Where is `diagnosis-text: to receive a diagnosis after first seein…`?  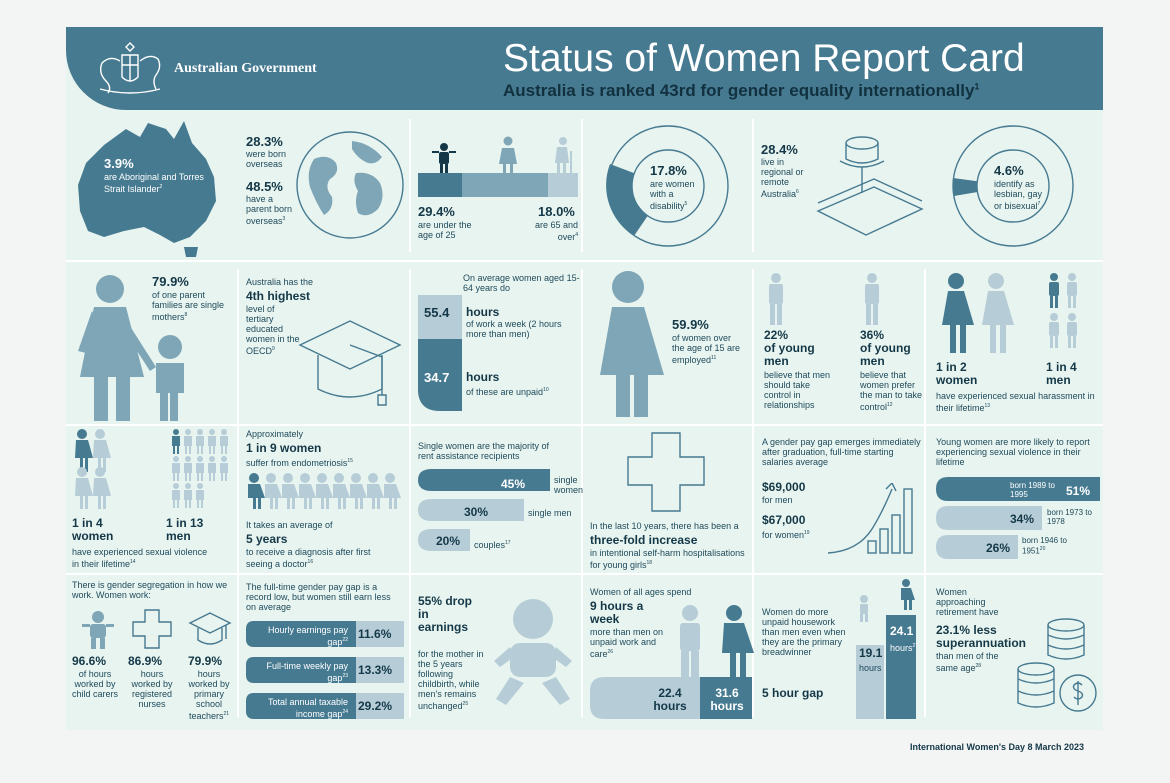
diagnosis-text: to receive a diagnosis after first seein… is located at coordinates (308, 558).